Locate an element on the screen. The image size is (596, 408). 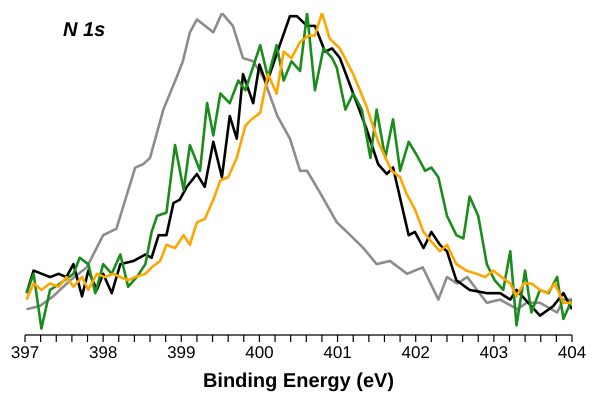
x-tick-label: 403 is located at coordinates (494, 352).